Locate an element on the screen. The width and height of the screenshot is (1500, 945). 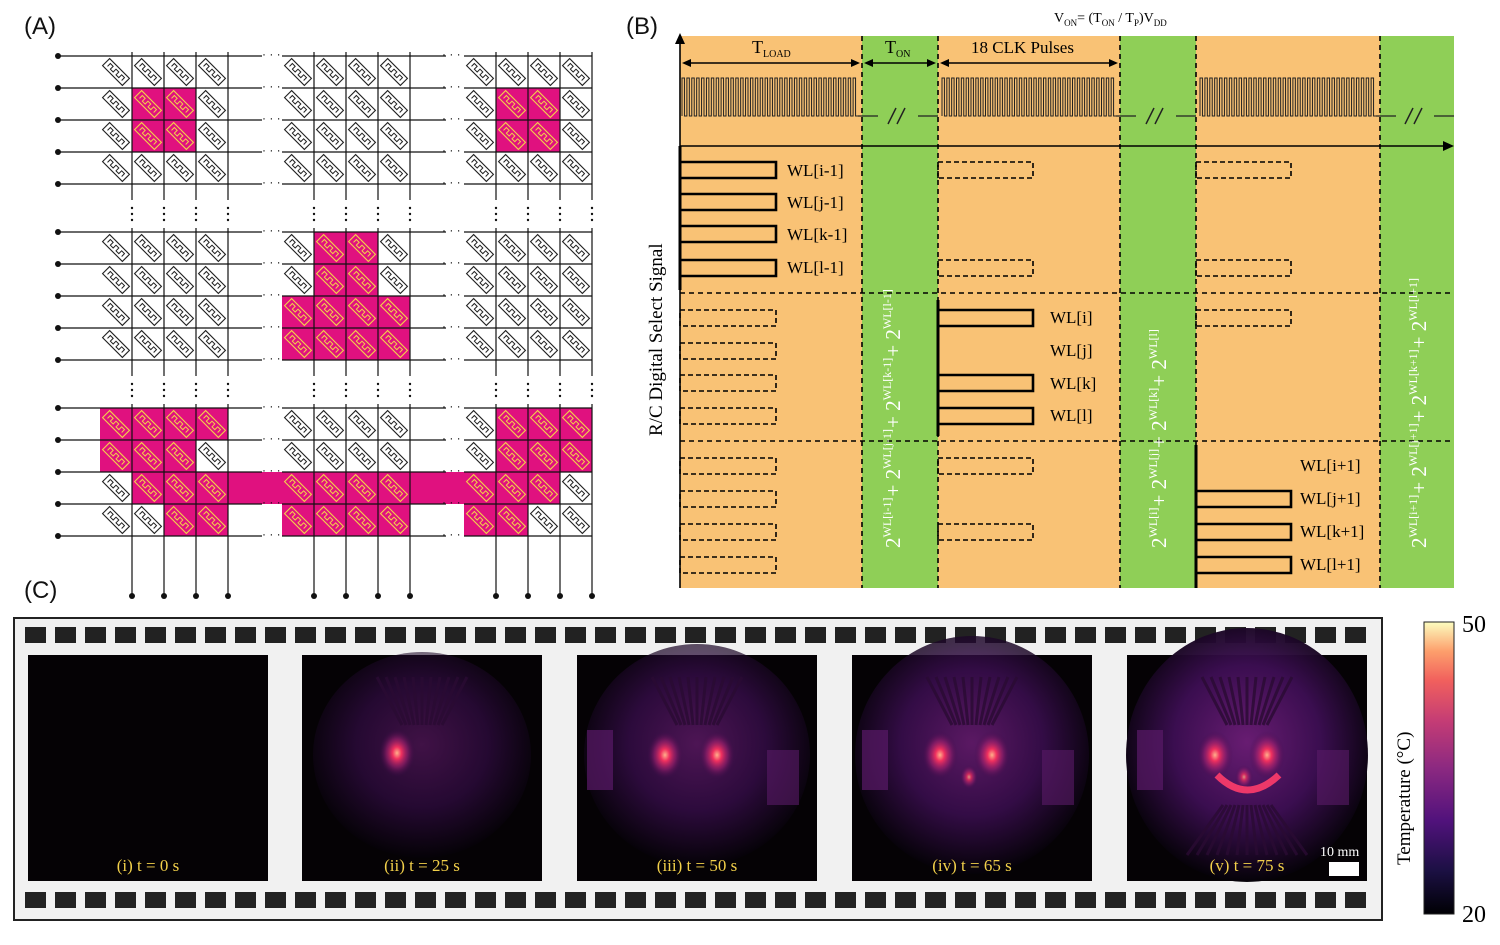
wl-label: WL[k-1] is located at coordinates (817, 234).